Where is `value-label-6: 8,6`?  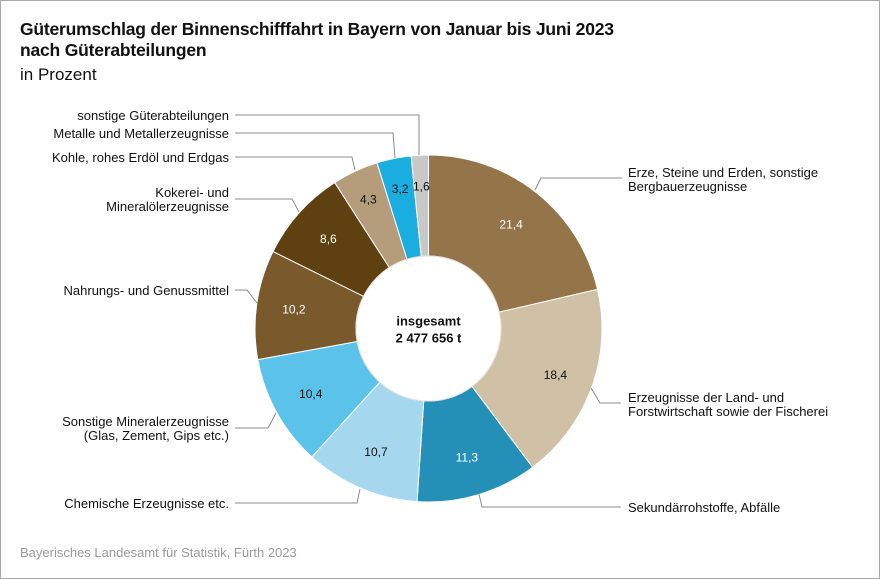
value-label-6: 8,6 is located at coordinates (328, 239).